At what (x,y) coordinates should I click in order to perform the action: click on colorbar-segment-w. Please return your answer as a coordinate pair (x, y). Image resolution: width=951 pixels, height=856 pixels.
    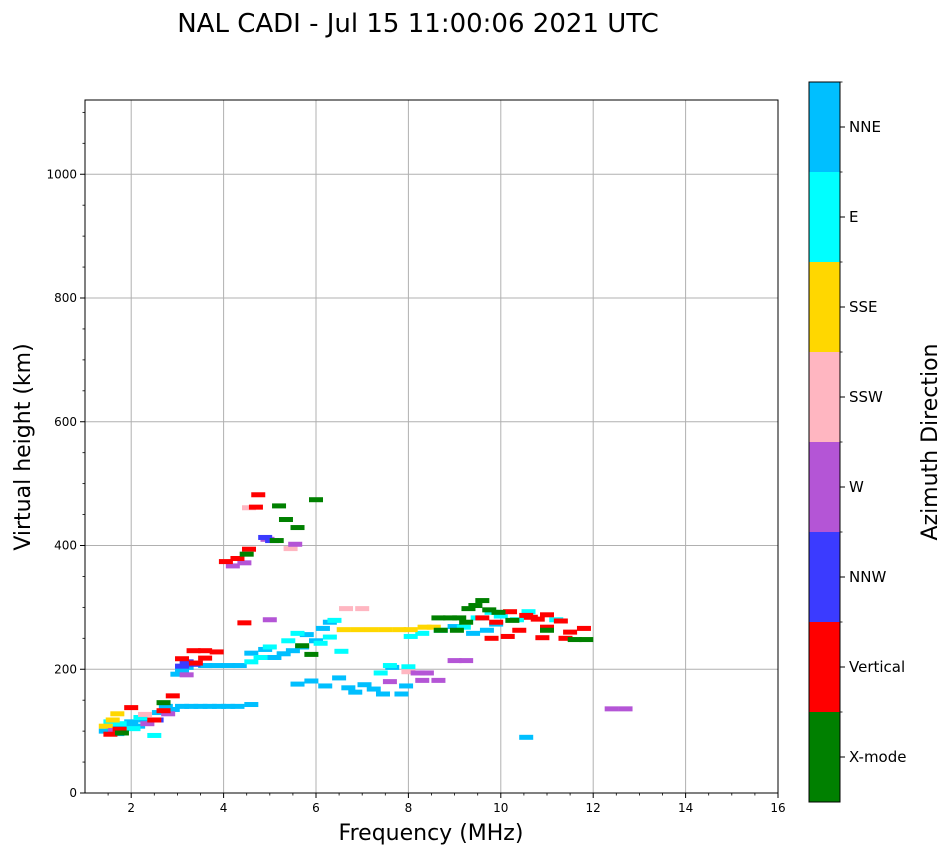
    Looking at the image, I should click on (824, 487).